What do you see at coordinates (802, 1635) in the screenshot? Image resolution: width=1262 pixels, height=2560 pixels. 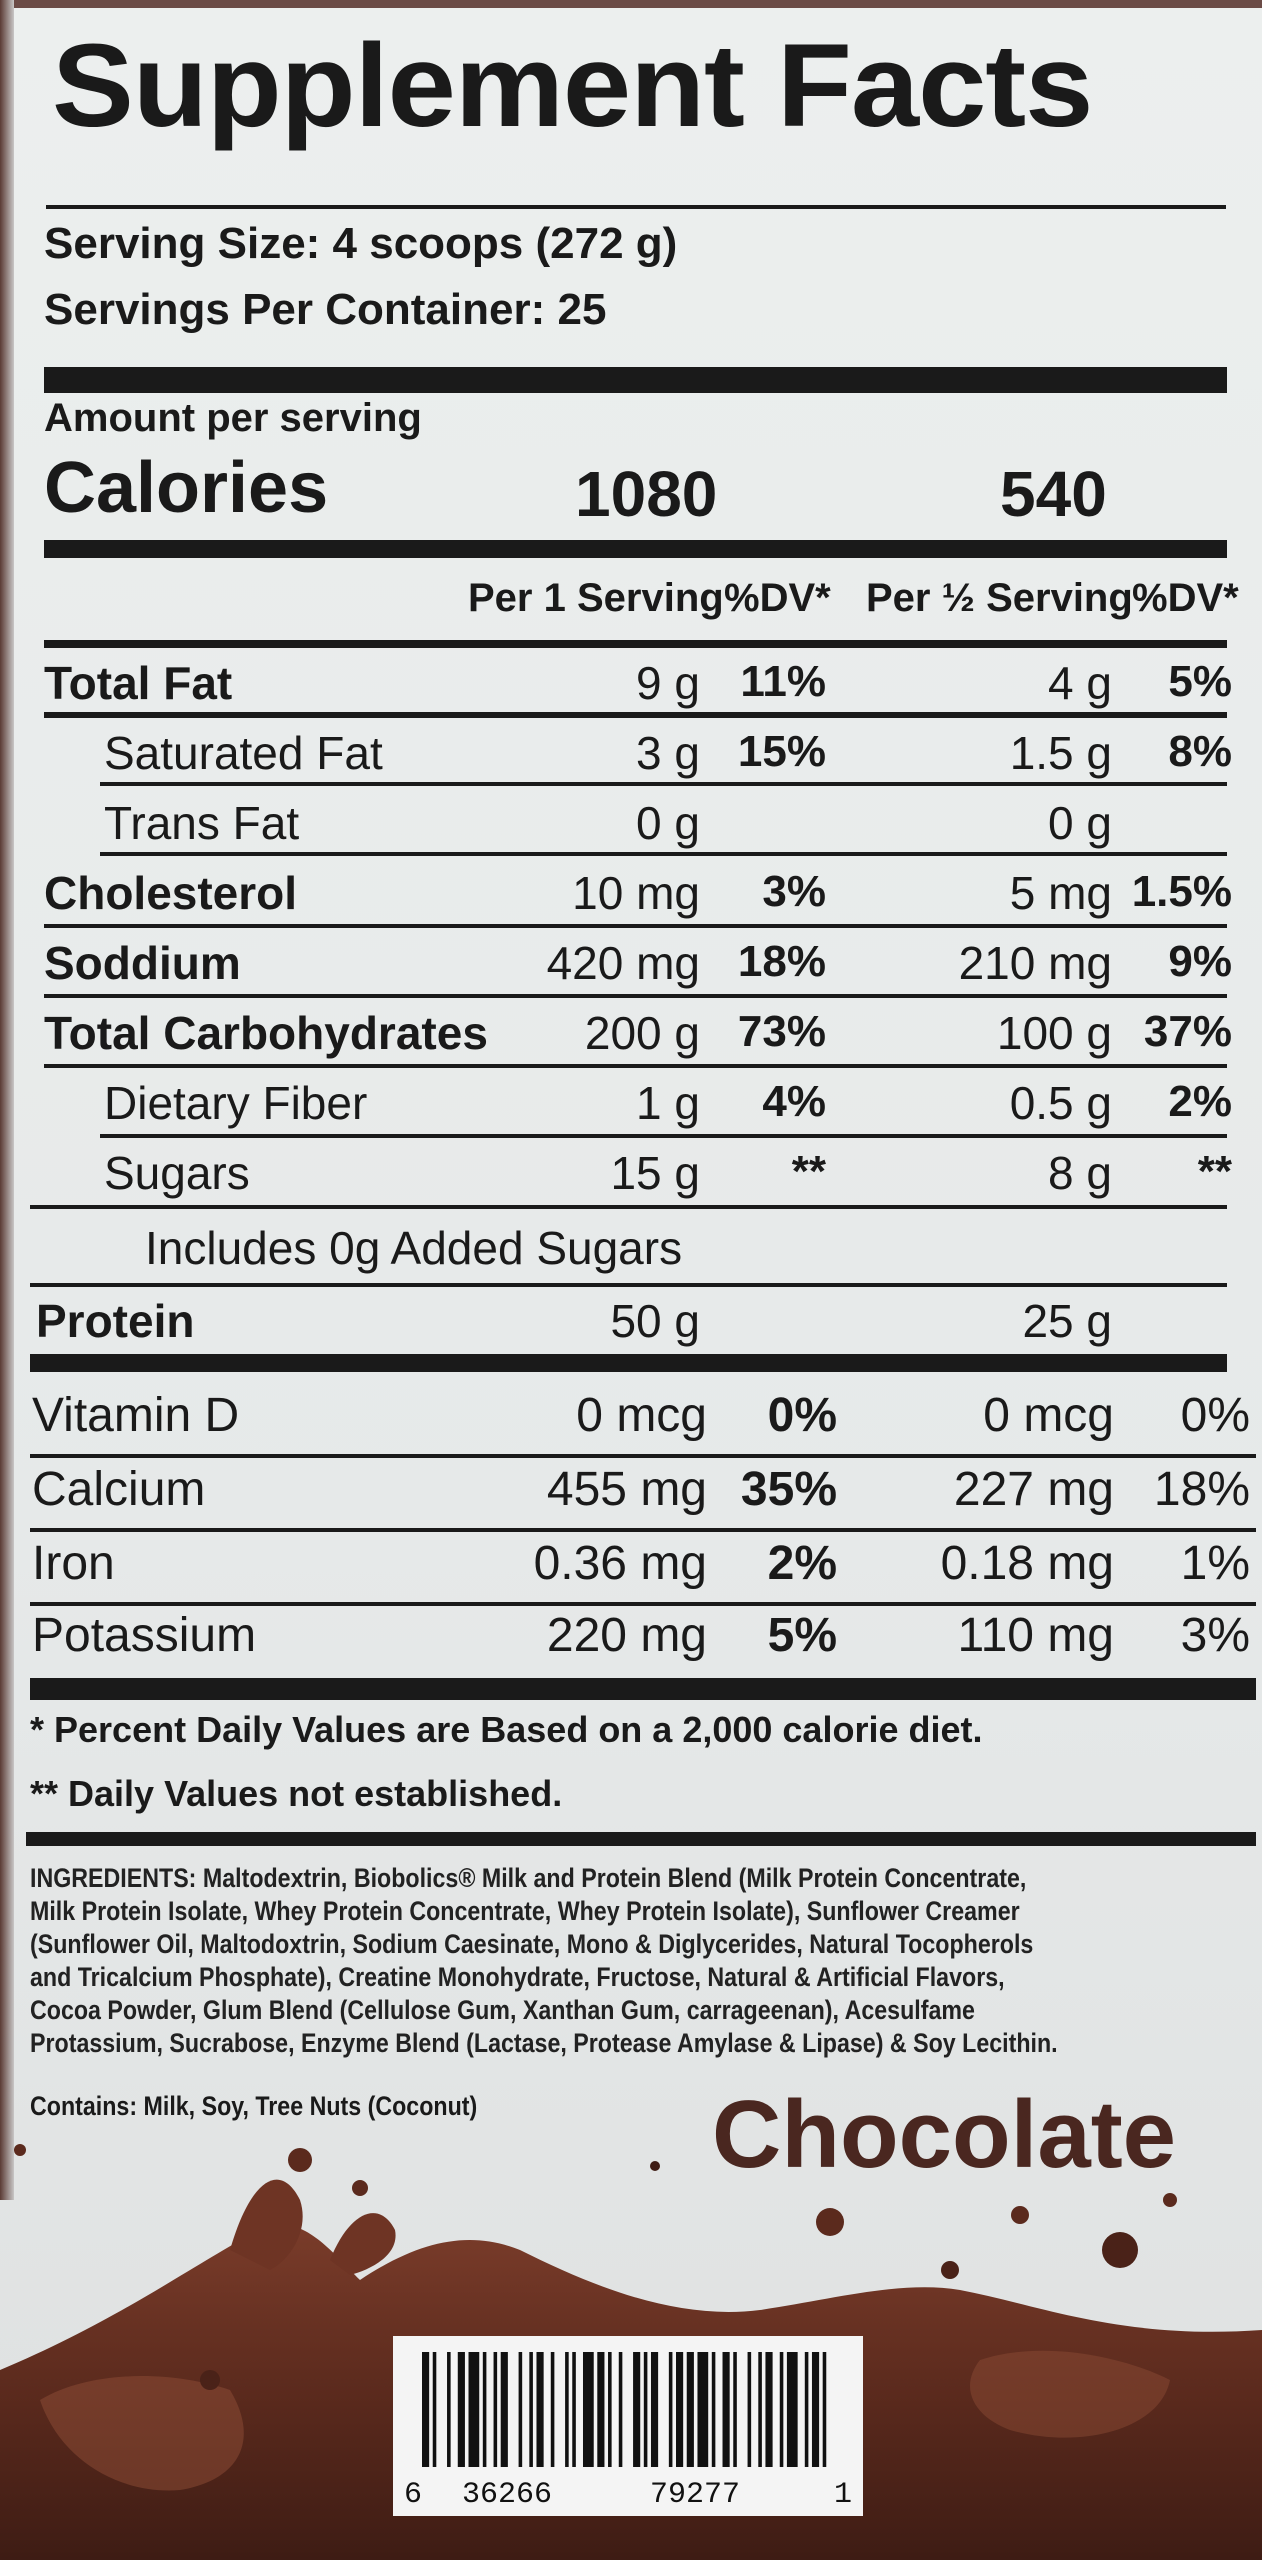 I see `mineral-dv-per-serving: 5%` at bounding box center [802, 1635].